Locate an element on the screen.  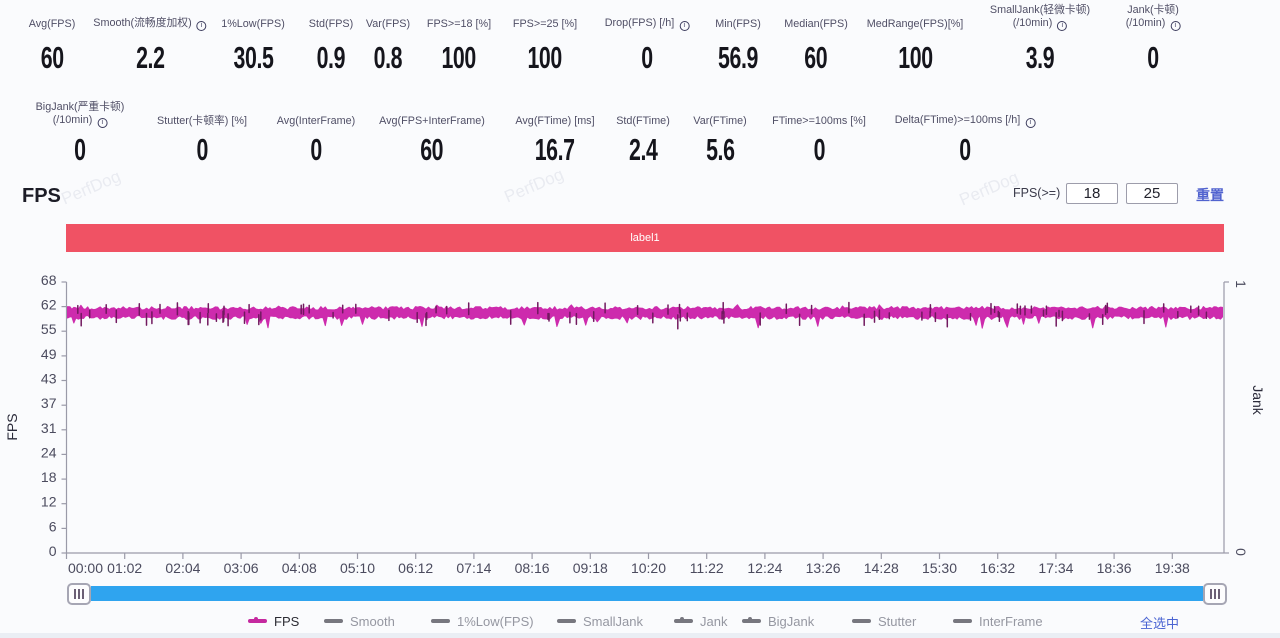
svg-text: 12:24 is located at coordinates (764, 568).